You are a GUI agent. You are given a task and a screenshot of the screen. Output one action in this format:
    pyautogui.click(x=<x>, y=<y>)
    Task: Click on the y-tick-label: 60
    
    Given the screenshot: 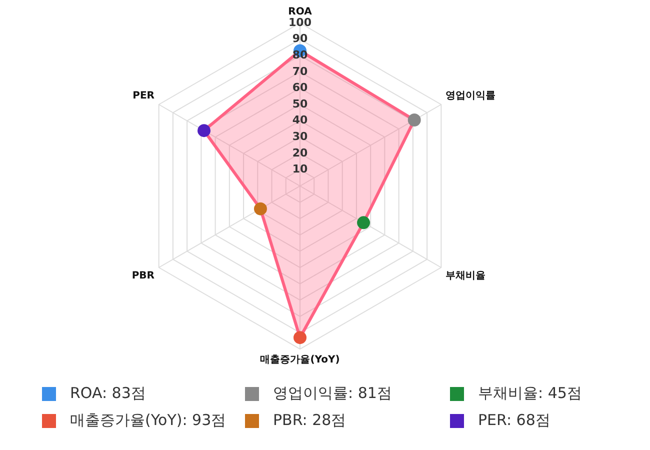 What is the action you would take?
    pyautogui.click(x=300, y=87)
    